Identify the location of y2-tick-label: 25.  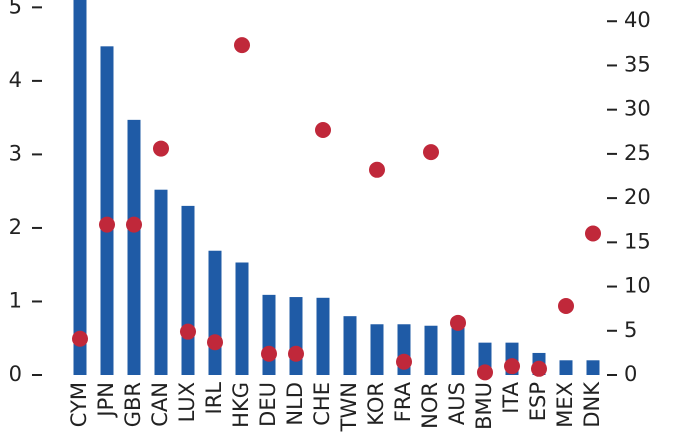
(637, 153).